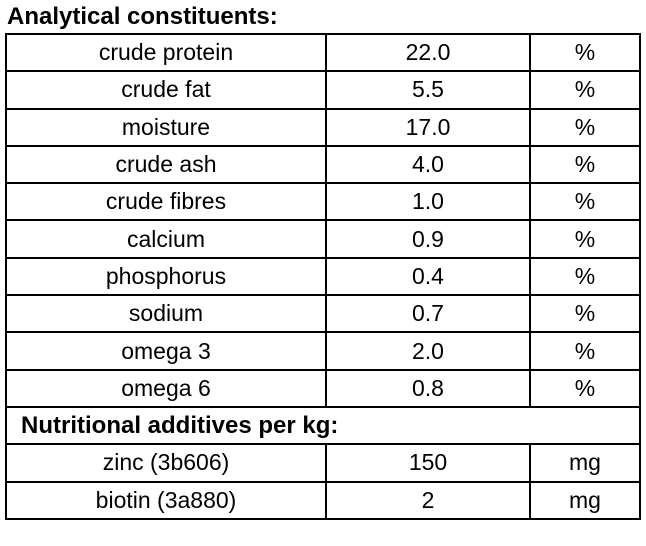 The image size is (646, 546). Describe the element at coordinates (166, 463) in the screenshot. I see `additive-name-cell: zinc (3b606)` at that location.